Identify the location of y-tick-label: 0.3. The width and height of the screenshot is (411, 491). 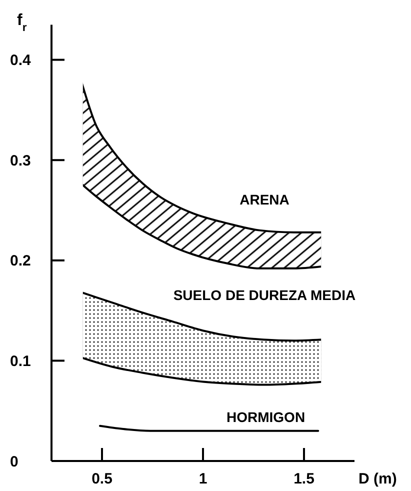
(20, 161).